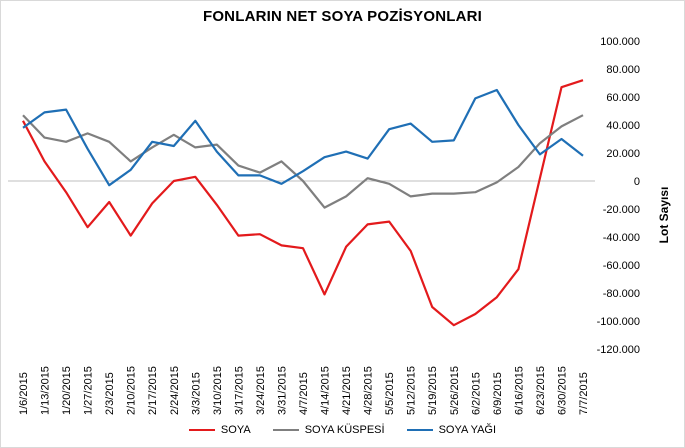  What do you see at coordinates (390, 393) in the screenshot?
I see `x-tick-label: 5/5/2015` at bounding box center [390, 393].